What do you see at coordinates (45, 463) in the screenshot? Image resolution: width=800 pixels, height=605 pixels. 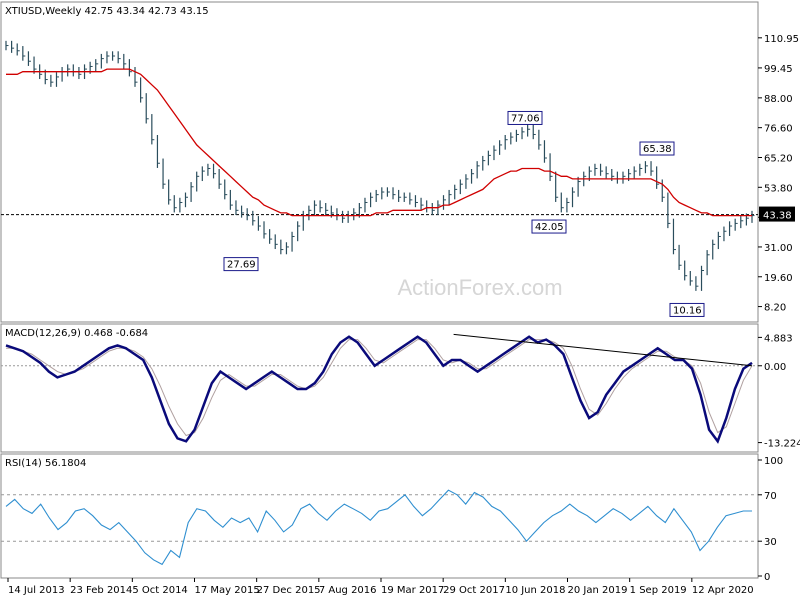 I see `rsi-title: RSI(14) 56.1804` at bounding box center [45, 463].